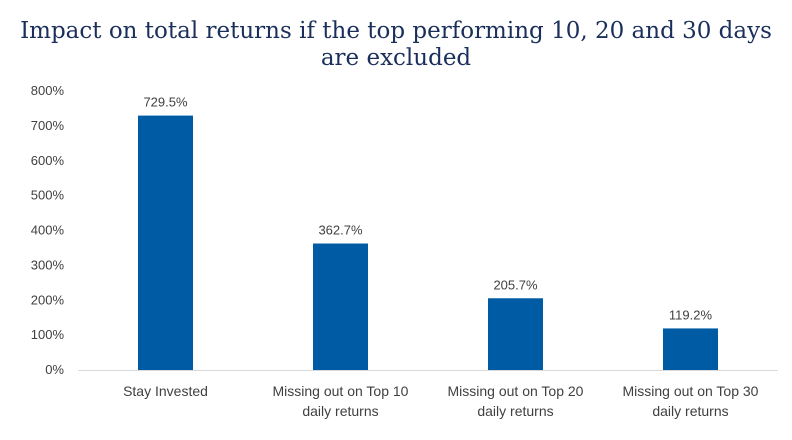  I want to click on category-label: Missing out on Top 30 daily returns, so click(691, 401).